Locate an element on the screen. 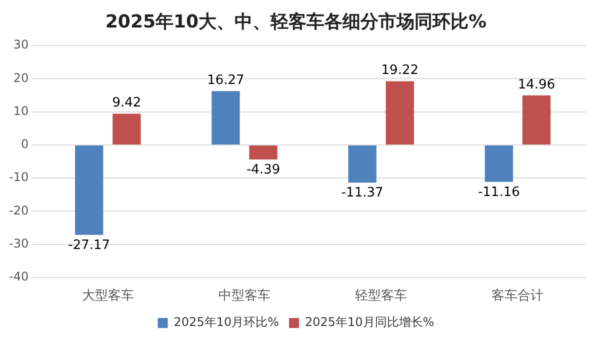  x-tick-label: 中型客车 is located at coordinates (244, 296).